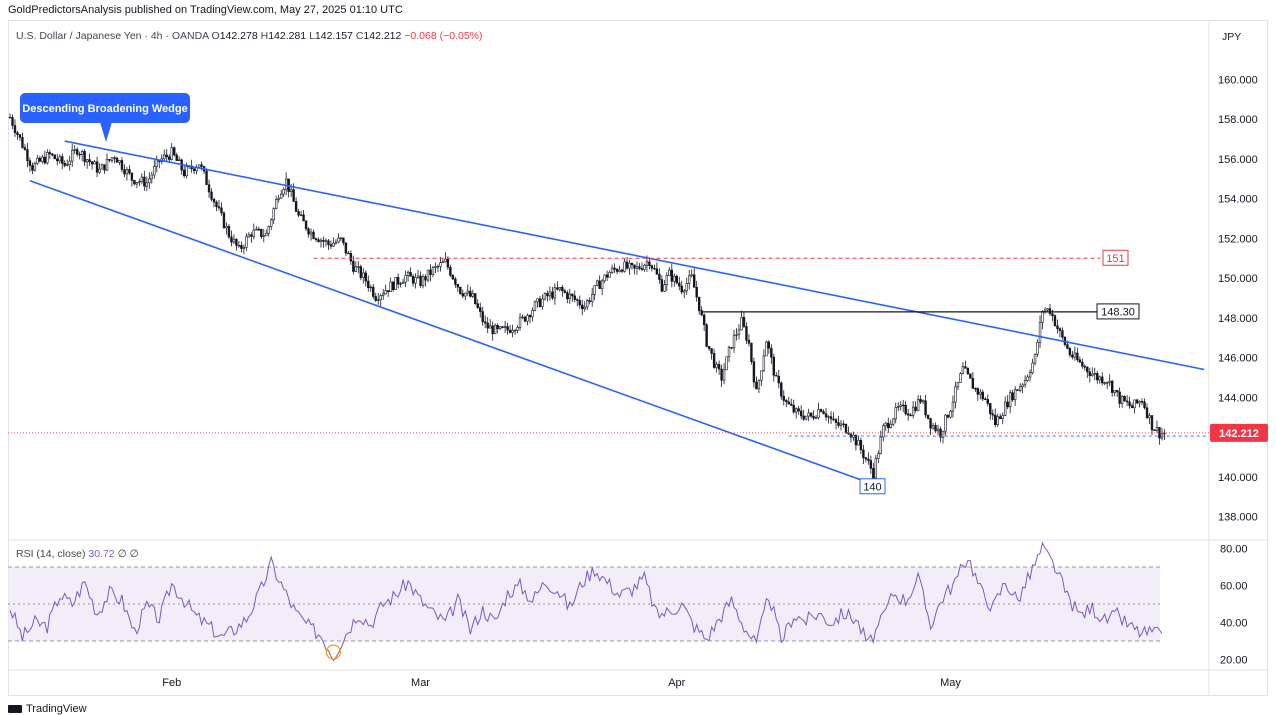  What do you see at coordinates (105, 117) in the screenshot?
I see `wedge-label: Descending Broadening Wedge` at bounding box center [105, 117].